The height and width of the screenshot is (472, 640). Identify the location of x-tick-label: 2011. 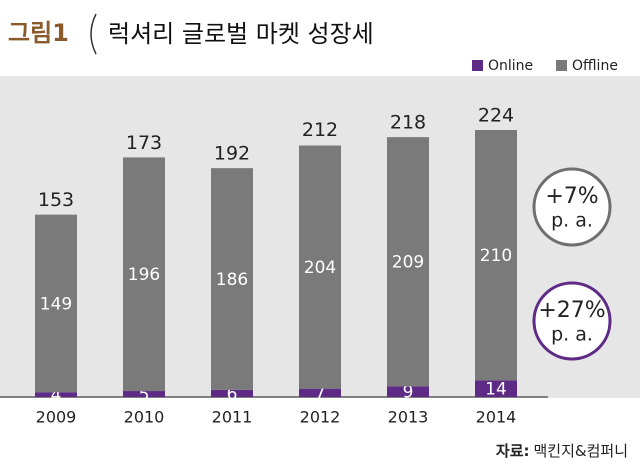
(232, 417).